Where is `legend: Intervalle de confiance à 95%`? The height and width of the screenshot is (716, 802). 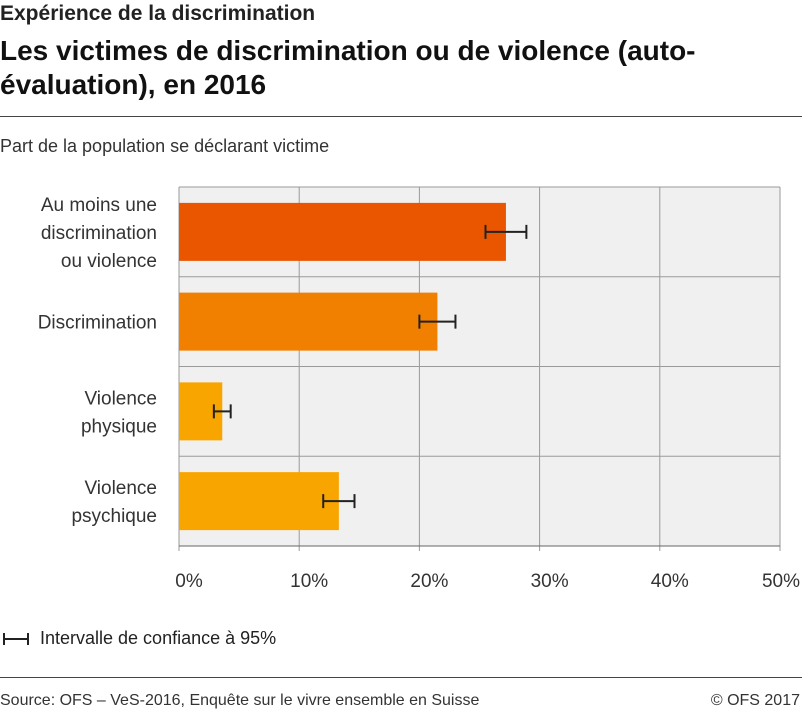
legend: Intervalle de confiance à 95% is located at coordinates (139, 638).